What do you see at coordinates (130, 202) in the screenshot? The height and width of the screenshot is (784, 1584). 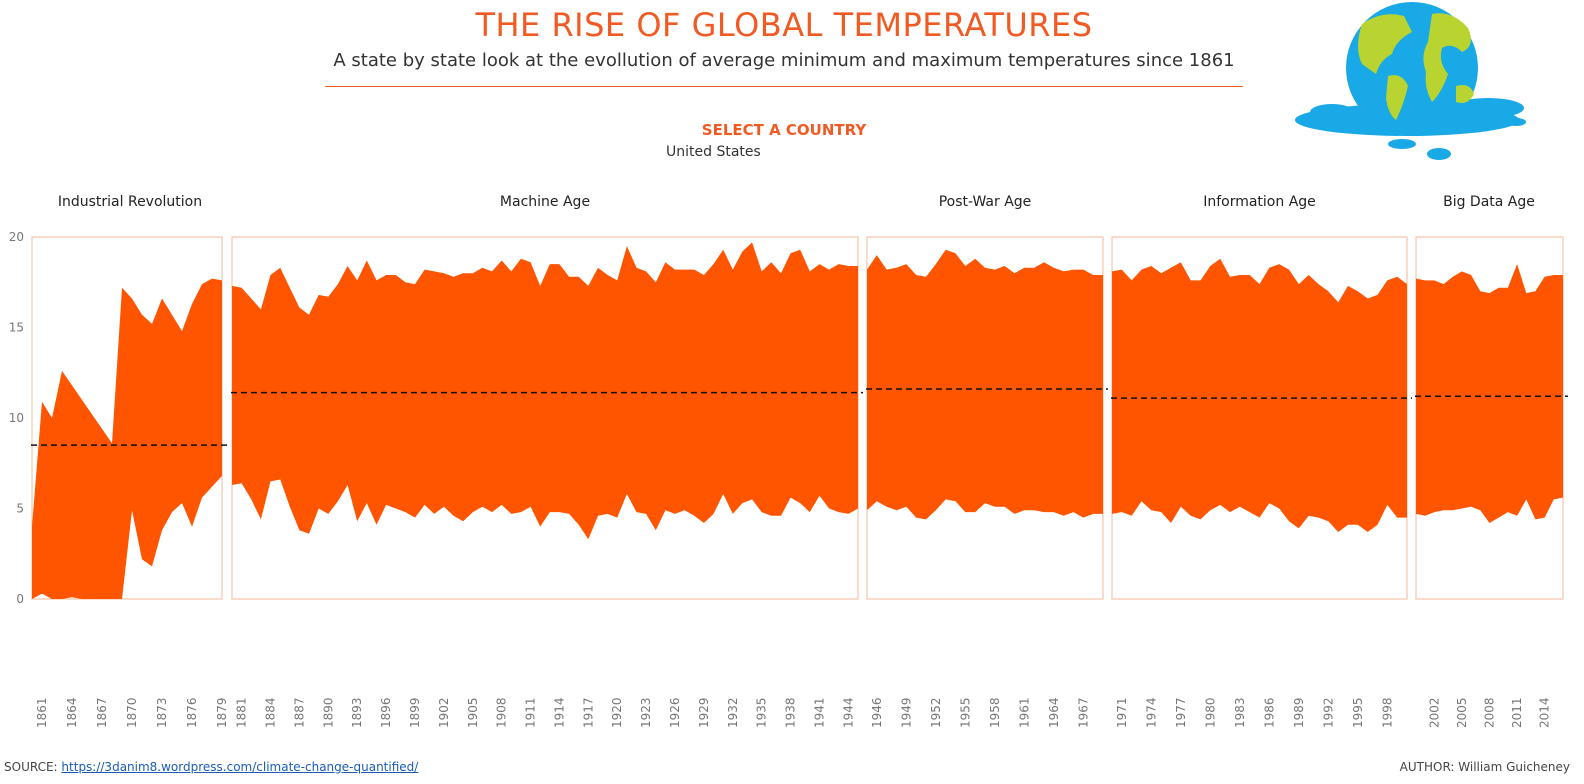 I see `era-label: Industrial Revolution` at bounding box center [130, 202].